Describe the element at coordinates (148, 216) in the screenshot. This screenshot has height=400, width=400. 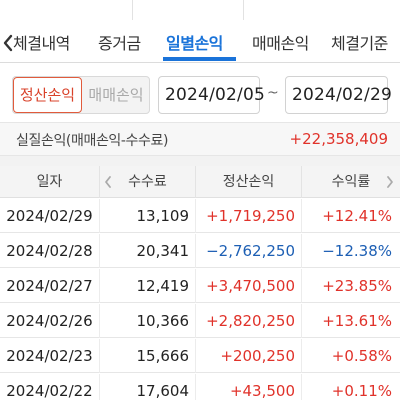
I see `row-fee: 13,109` at that location.